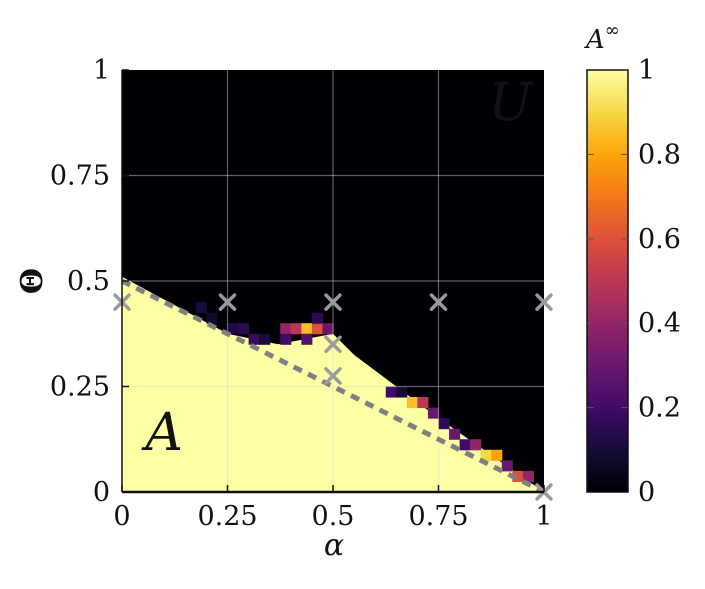 This screenshot has width=705, height=589. I want to click on colorbar-tick-label: 0, so click(646, 492).